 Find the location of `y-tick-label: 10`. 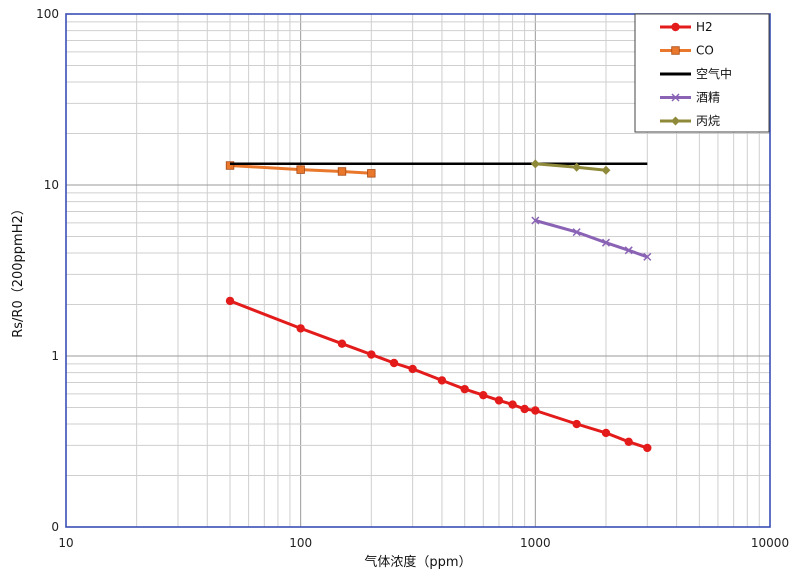

y-tick-label: 10 is located at coordinates (51, 185).